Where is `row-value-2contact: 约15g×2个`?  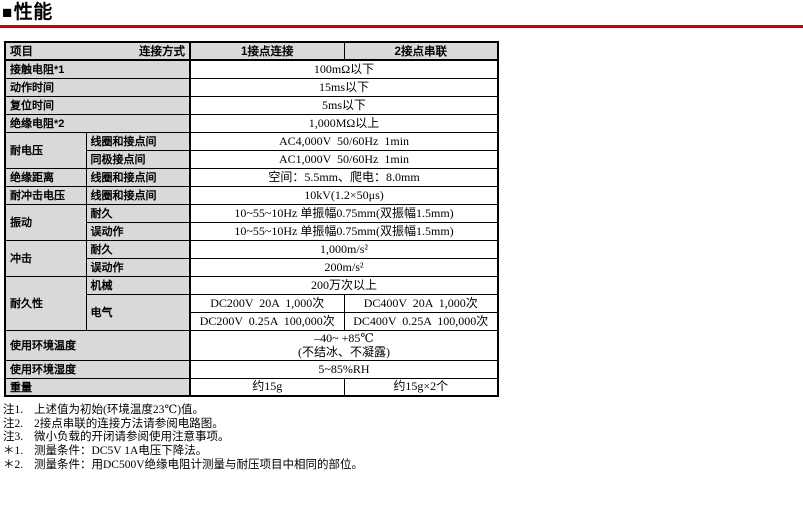
row-value-2contact: 约15g×2个 is located at coordinates (421, 387).